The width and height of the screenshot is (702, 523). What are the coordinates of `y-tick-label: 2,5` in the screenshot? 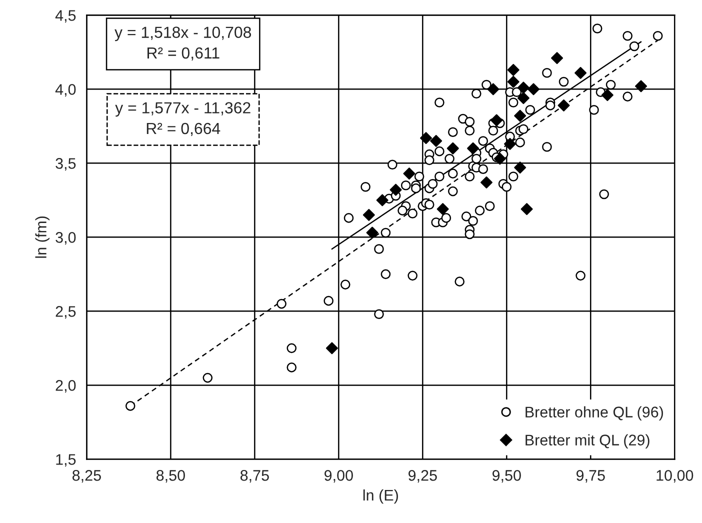 It's located at (66, 312).